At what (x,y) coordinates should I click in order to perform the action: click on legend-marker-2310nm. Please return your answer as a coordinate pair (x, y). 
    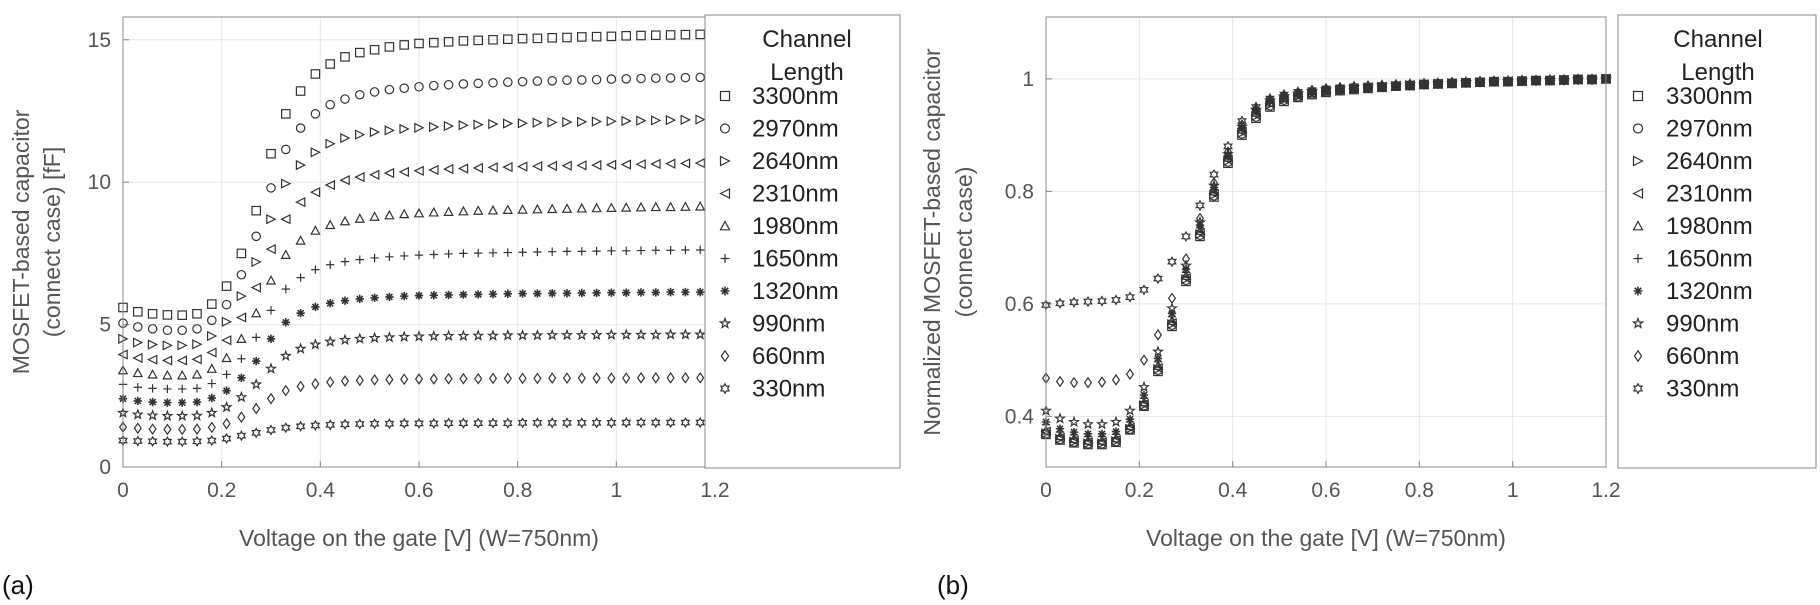
    Looking at the image, I should click on (1638, 193).